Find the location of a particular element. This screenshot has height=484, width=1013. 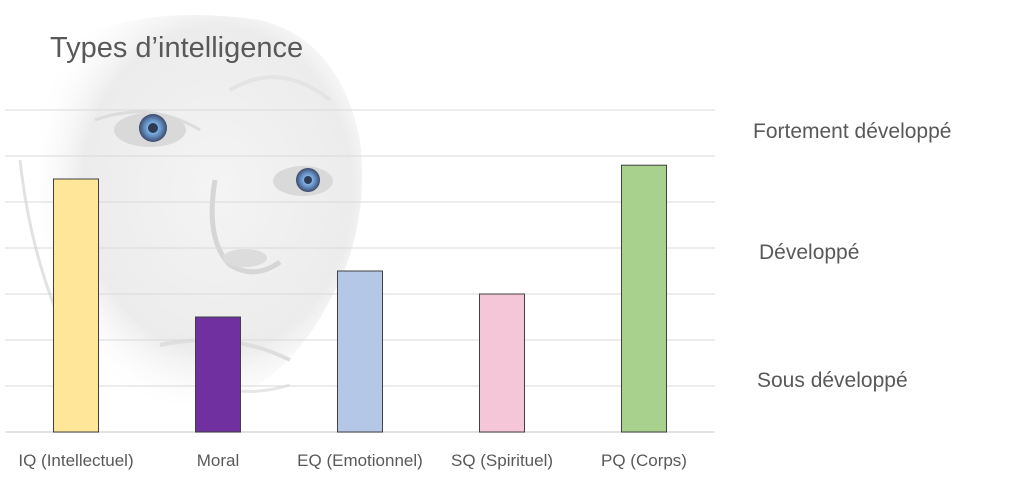

x-tick-label: Moral is located at coordinates (218, 460).